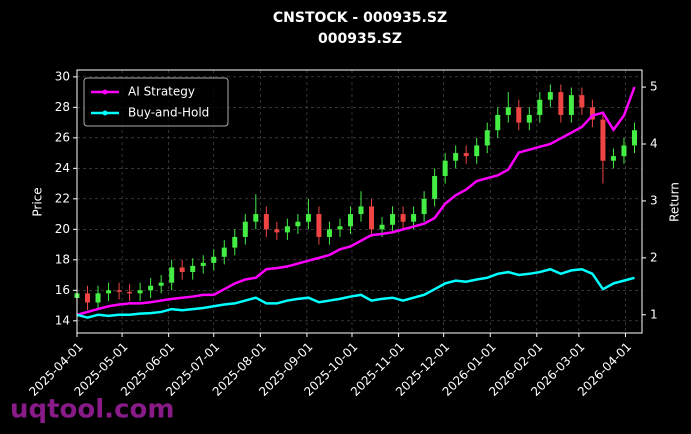 The height and width of the screenshot is (434, 691). I want to click on y-tick-label: 28, so click(62, 107).